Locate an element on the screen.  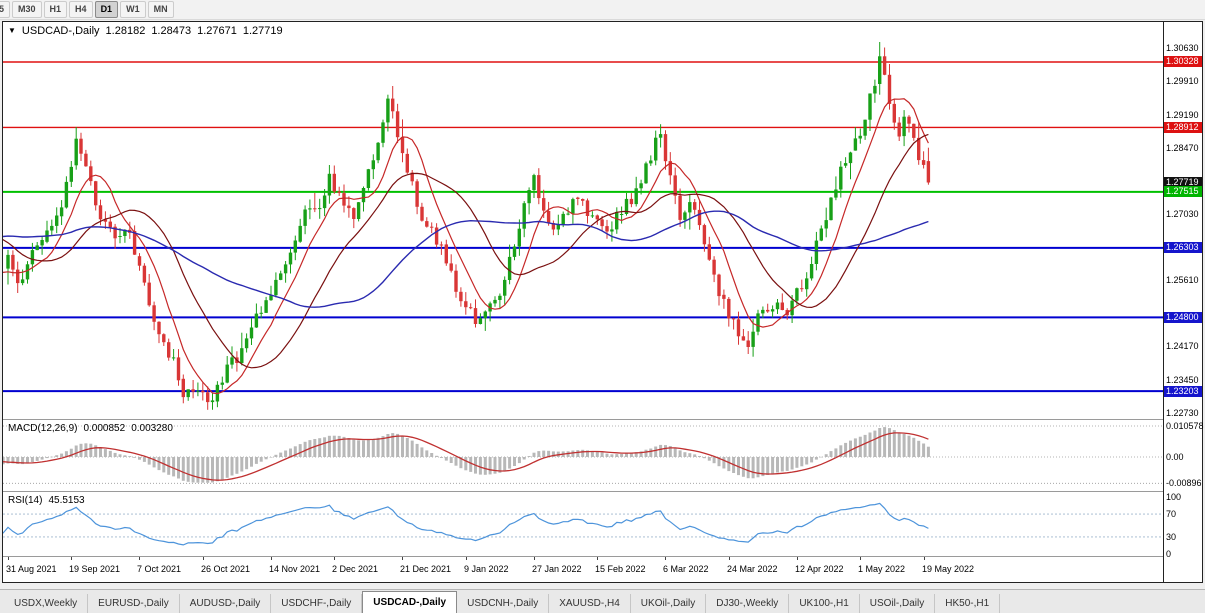
date-axis-label: 14 Nov 2021 is located at coordinates (295, 569).